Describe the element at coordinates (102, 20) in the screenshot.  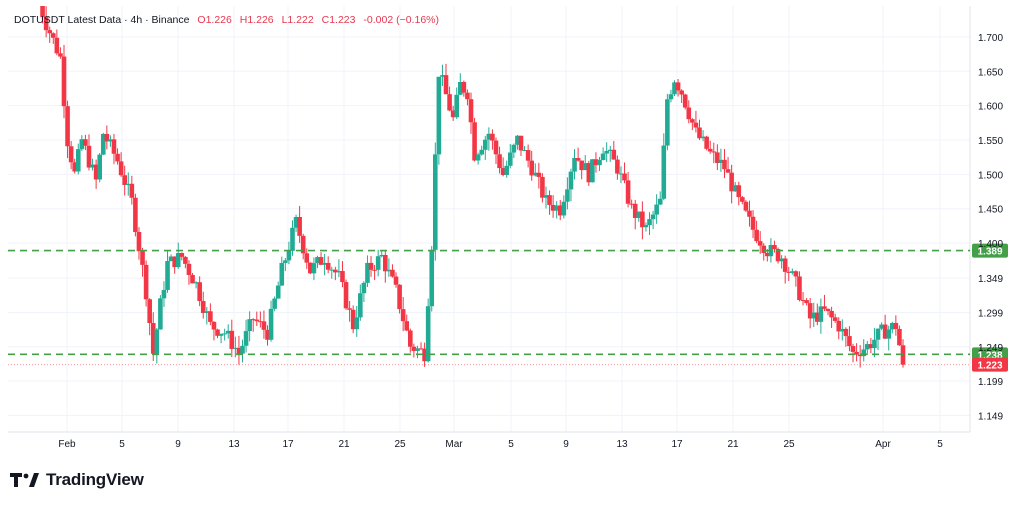
I see `symbol-label: DOTUSDT Latest Data · 4h · Binance` at that location.